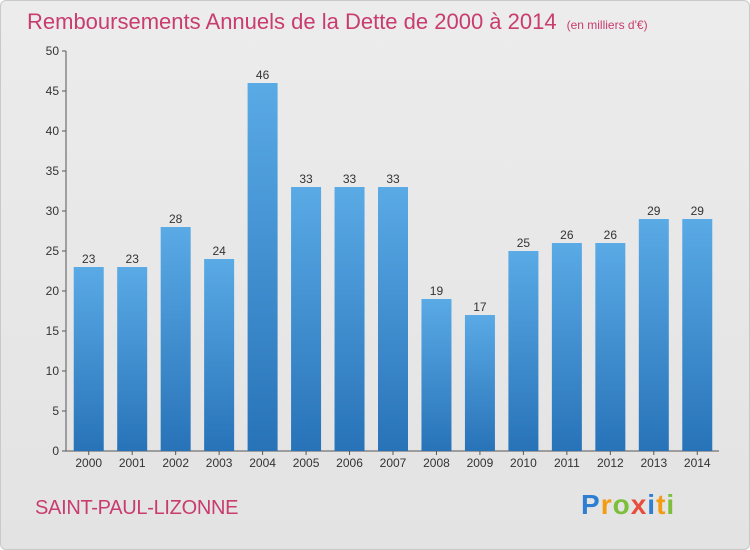 The width and height of the screenshot is (750, 550). I want to click on unit-note: (en milliers d'€), so click(607, 25).